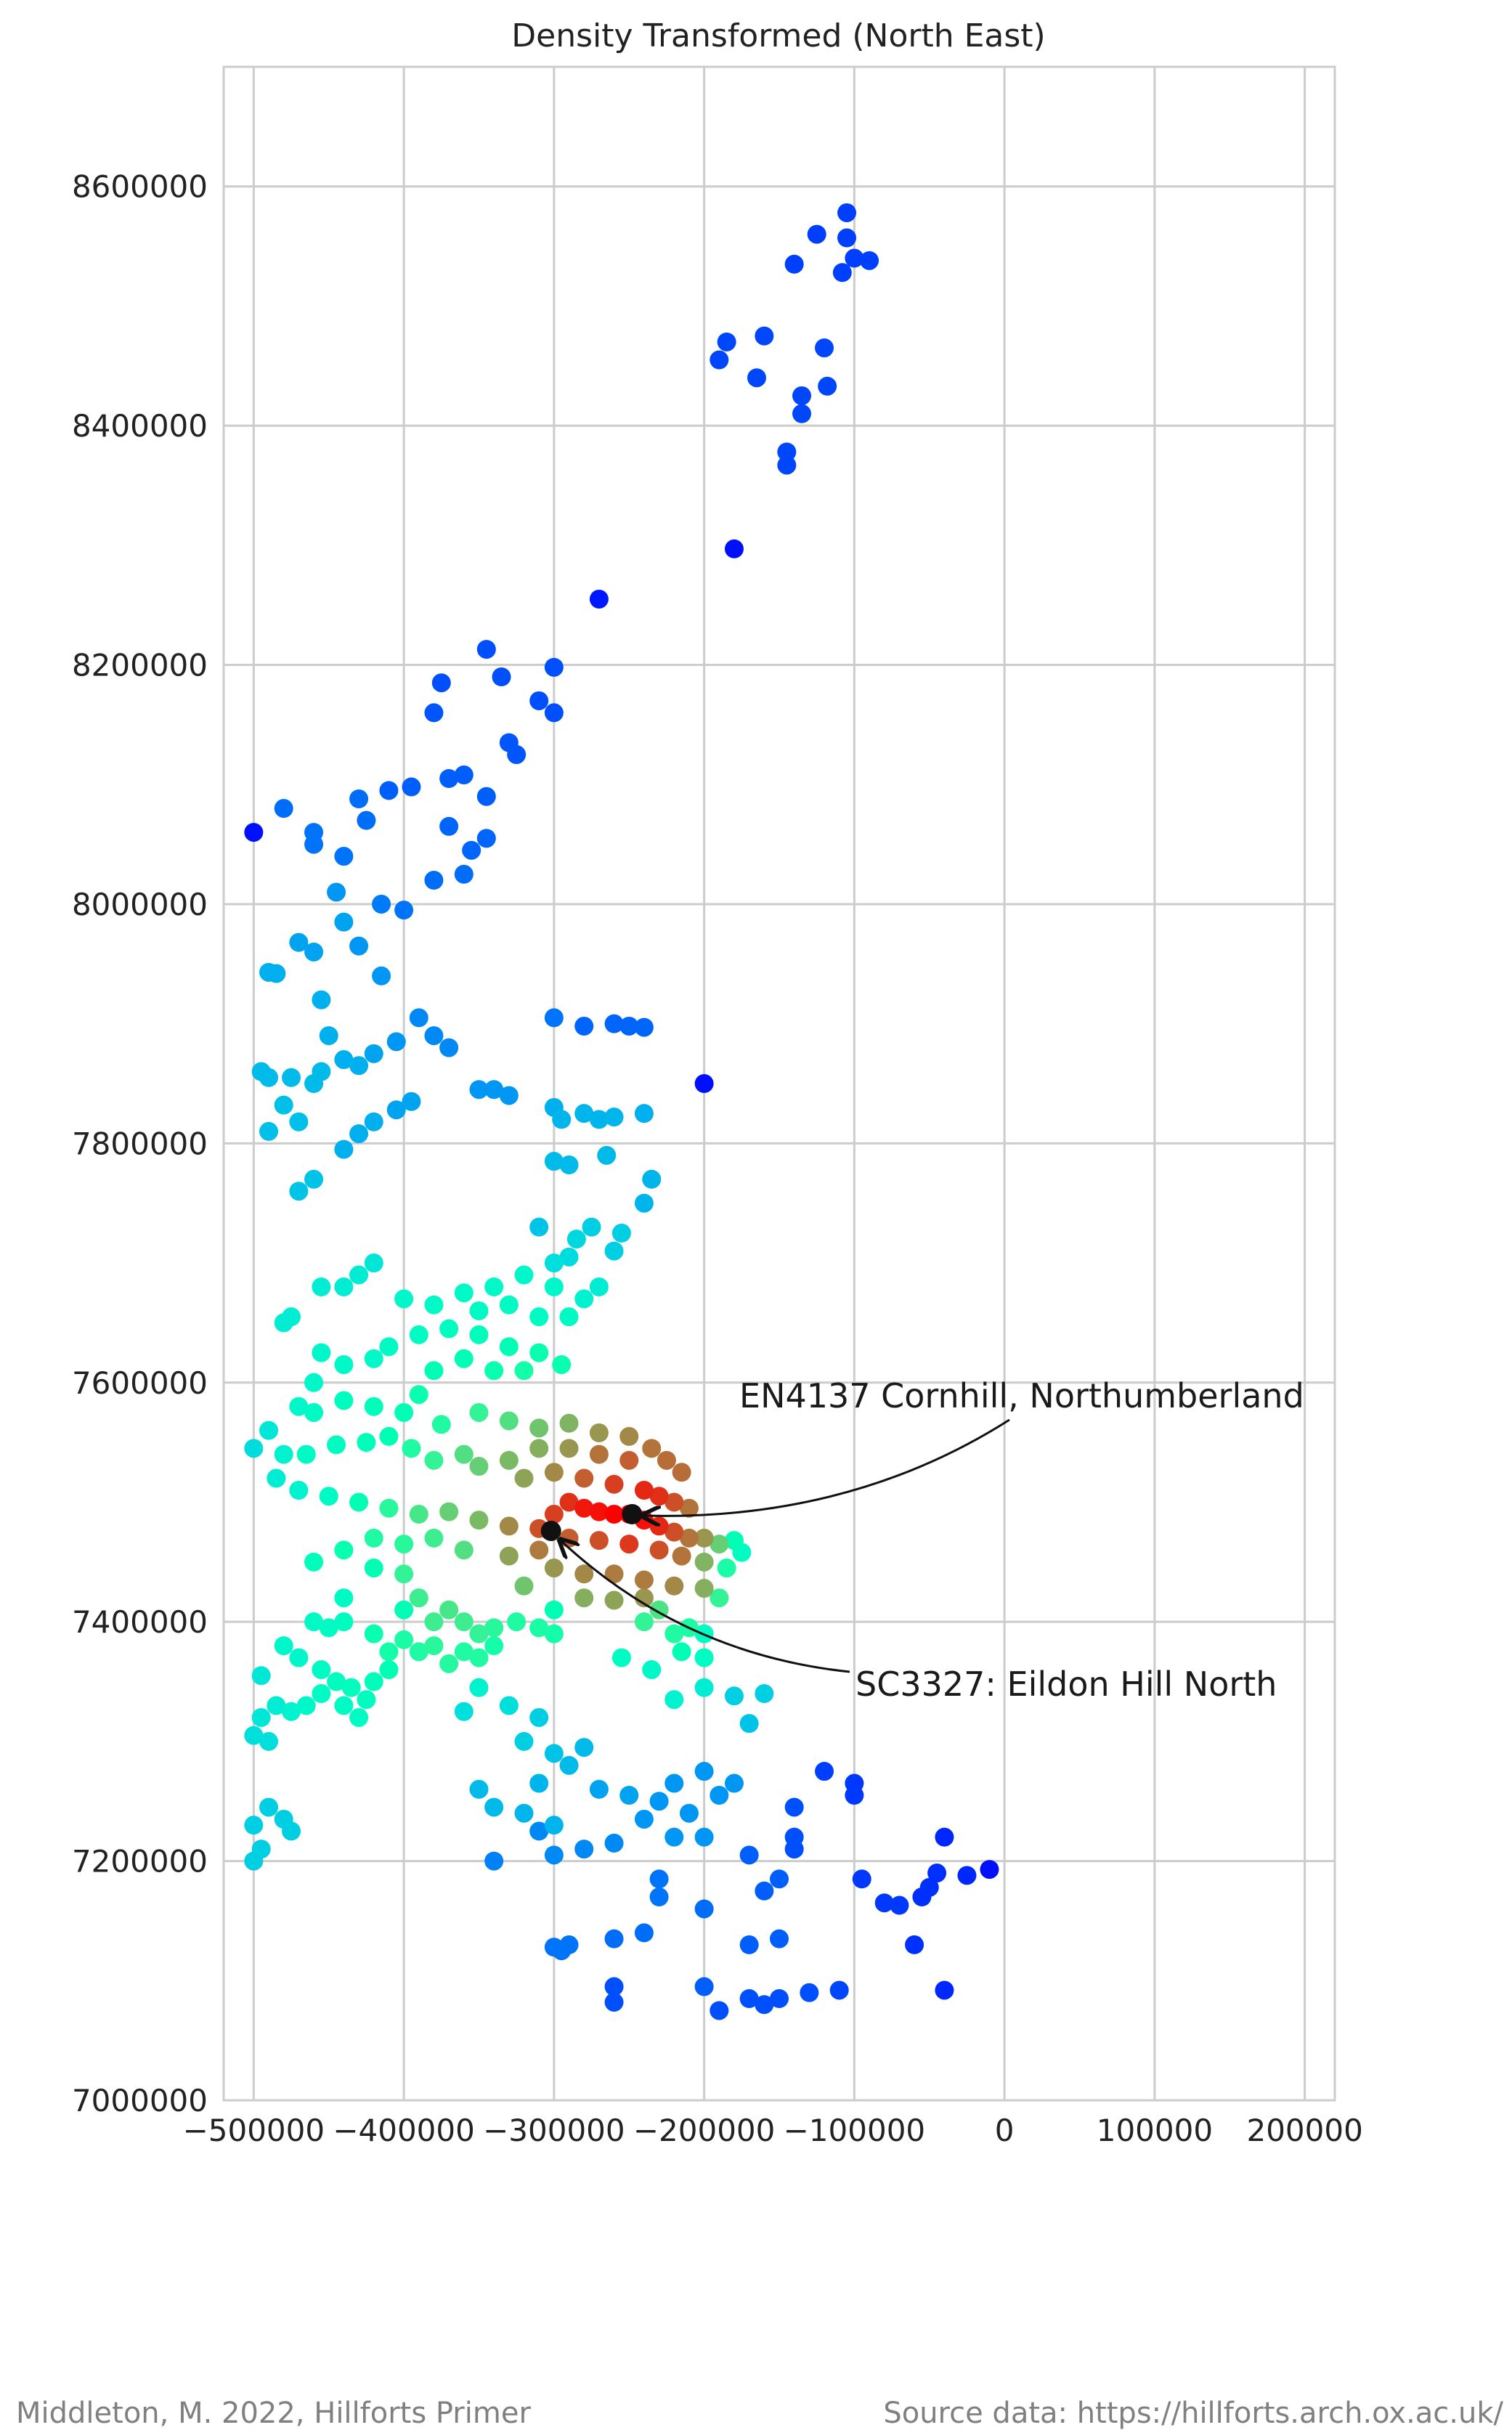  What do you see at coordinates (1005, 2130) in the screenshot?
I see `x-tick-label: 0` at bounding box center [1005, 2130].